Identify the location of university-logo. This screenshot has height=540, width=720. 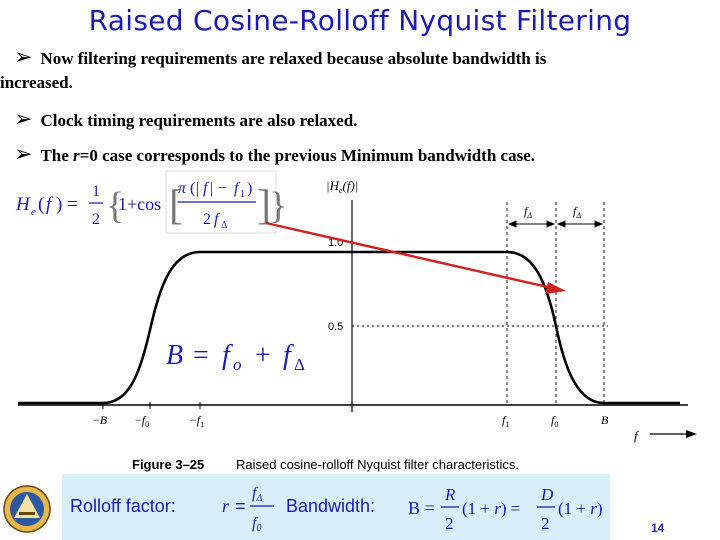
(27, 509).